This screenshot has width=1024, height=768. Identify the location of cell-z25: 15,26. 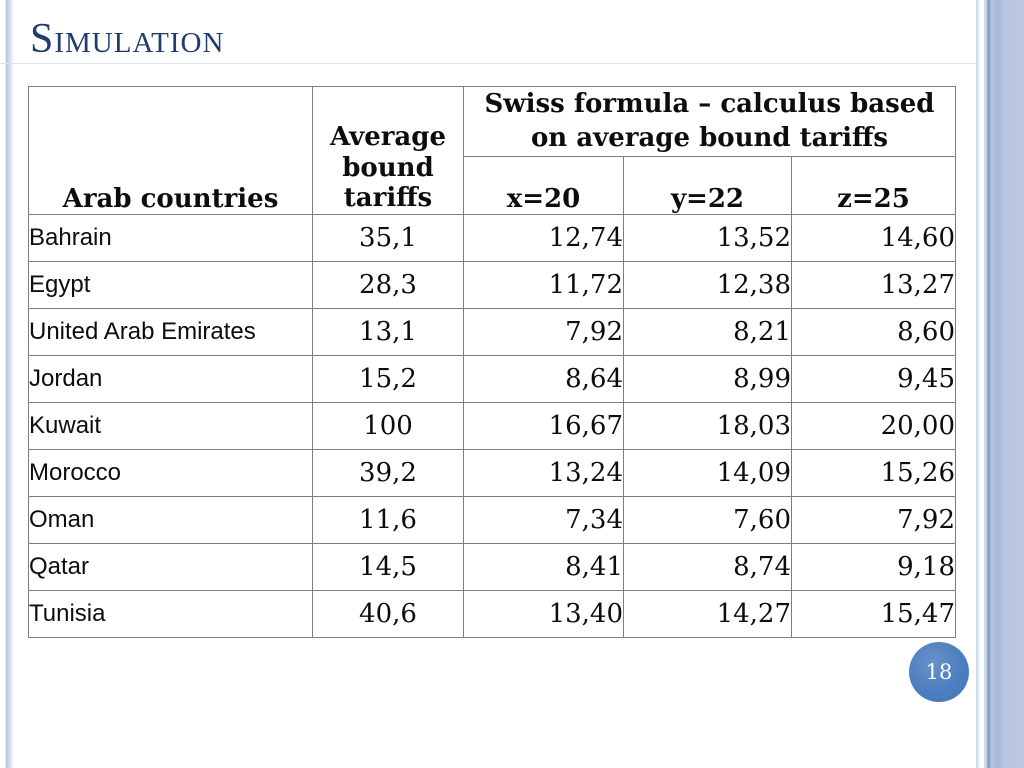
(873, 473).